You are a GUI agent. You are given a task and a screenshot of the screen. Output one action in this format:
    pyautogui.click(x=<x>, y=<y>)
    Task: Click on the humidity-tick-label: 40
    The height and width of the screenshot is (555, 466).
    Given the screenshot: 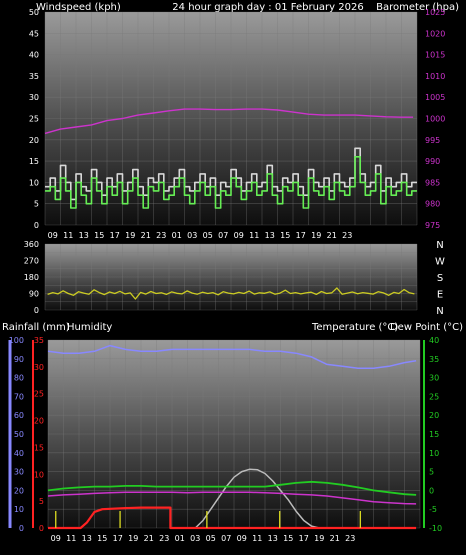 What is the action you would take?
    pyautogui.click(x=19, y=453)
    